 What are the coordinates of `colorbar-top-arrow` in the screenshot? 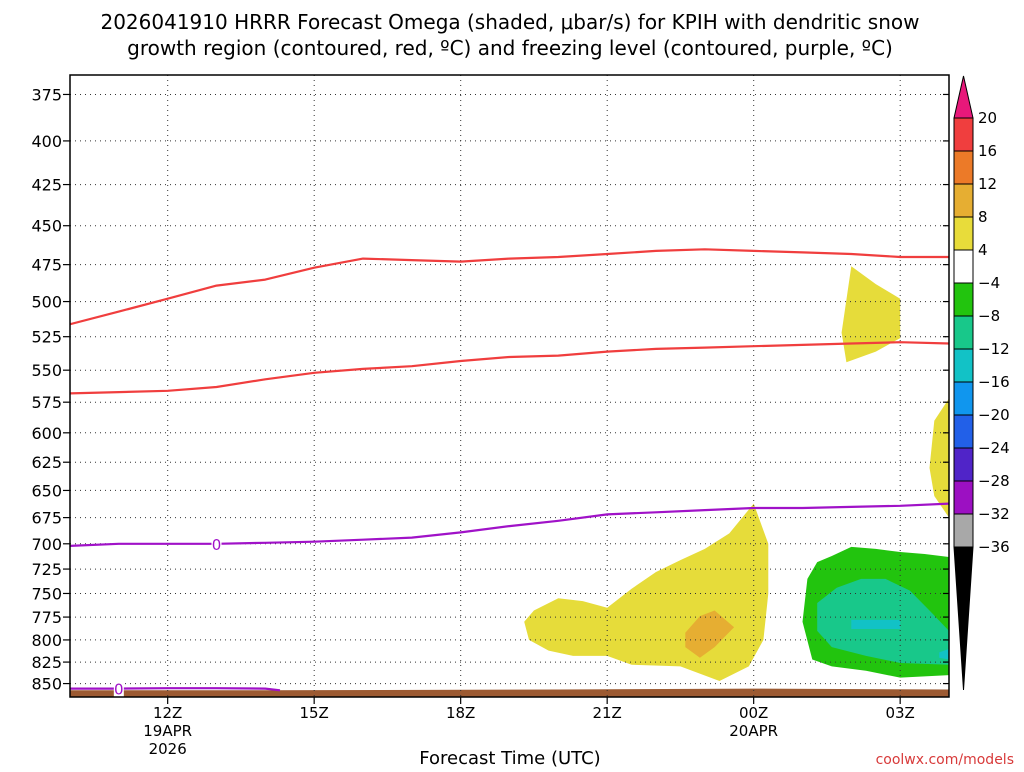 It's located at (963, 97).